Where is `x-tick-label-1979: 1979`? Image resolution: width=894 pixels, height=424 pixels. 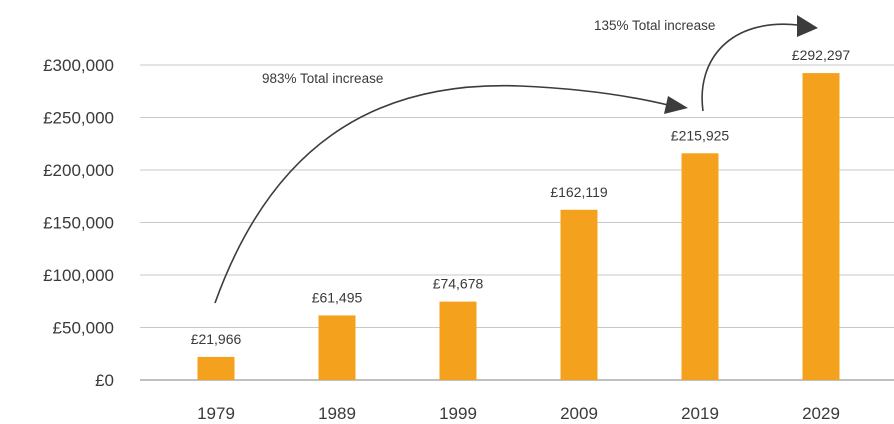
x-tick-label-1979: 1979 is located at coordinates (216, 413).